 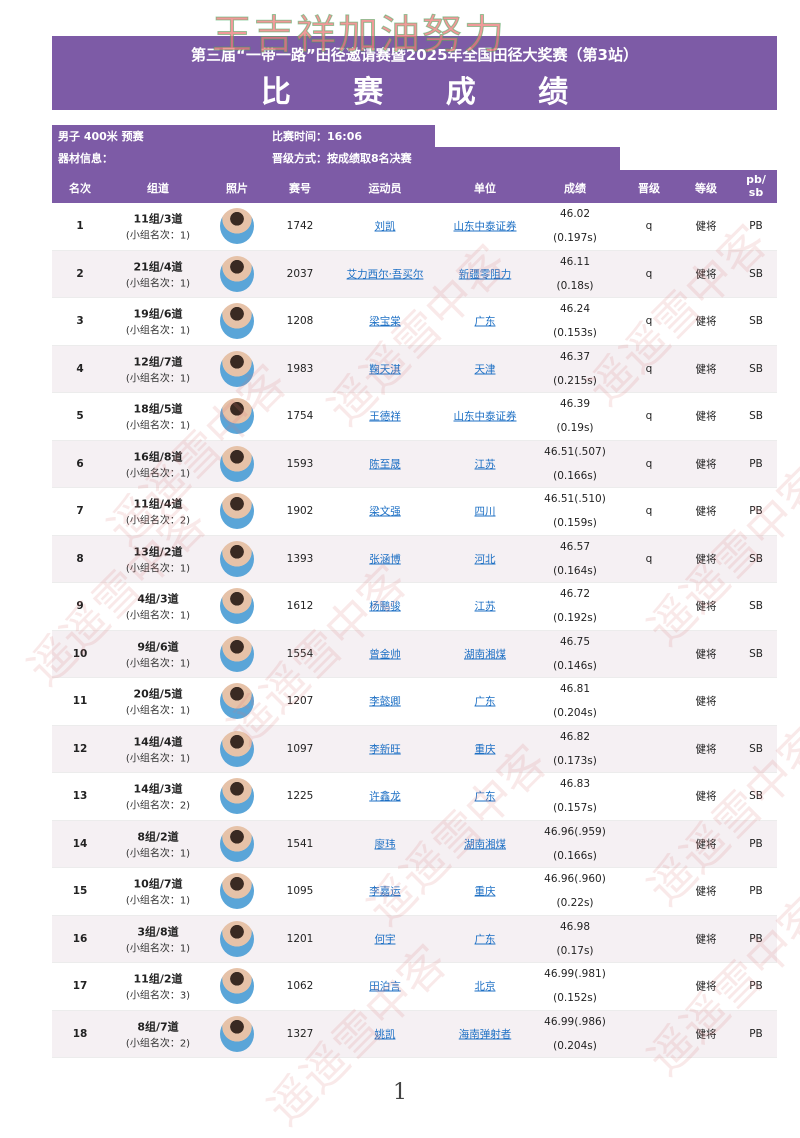 I want to click on result: 46.98 (0.17s), so click(x=574, y=939).